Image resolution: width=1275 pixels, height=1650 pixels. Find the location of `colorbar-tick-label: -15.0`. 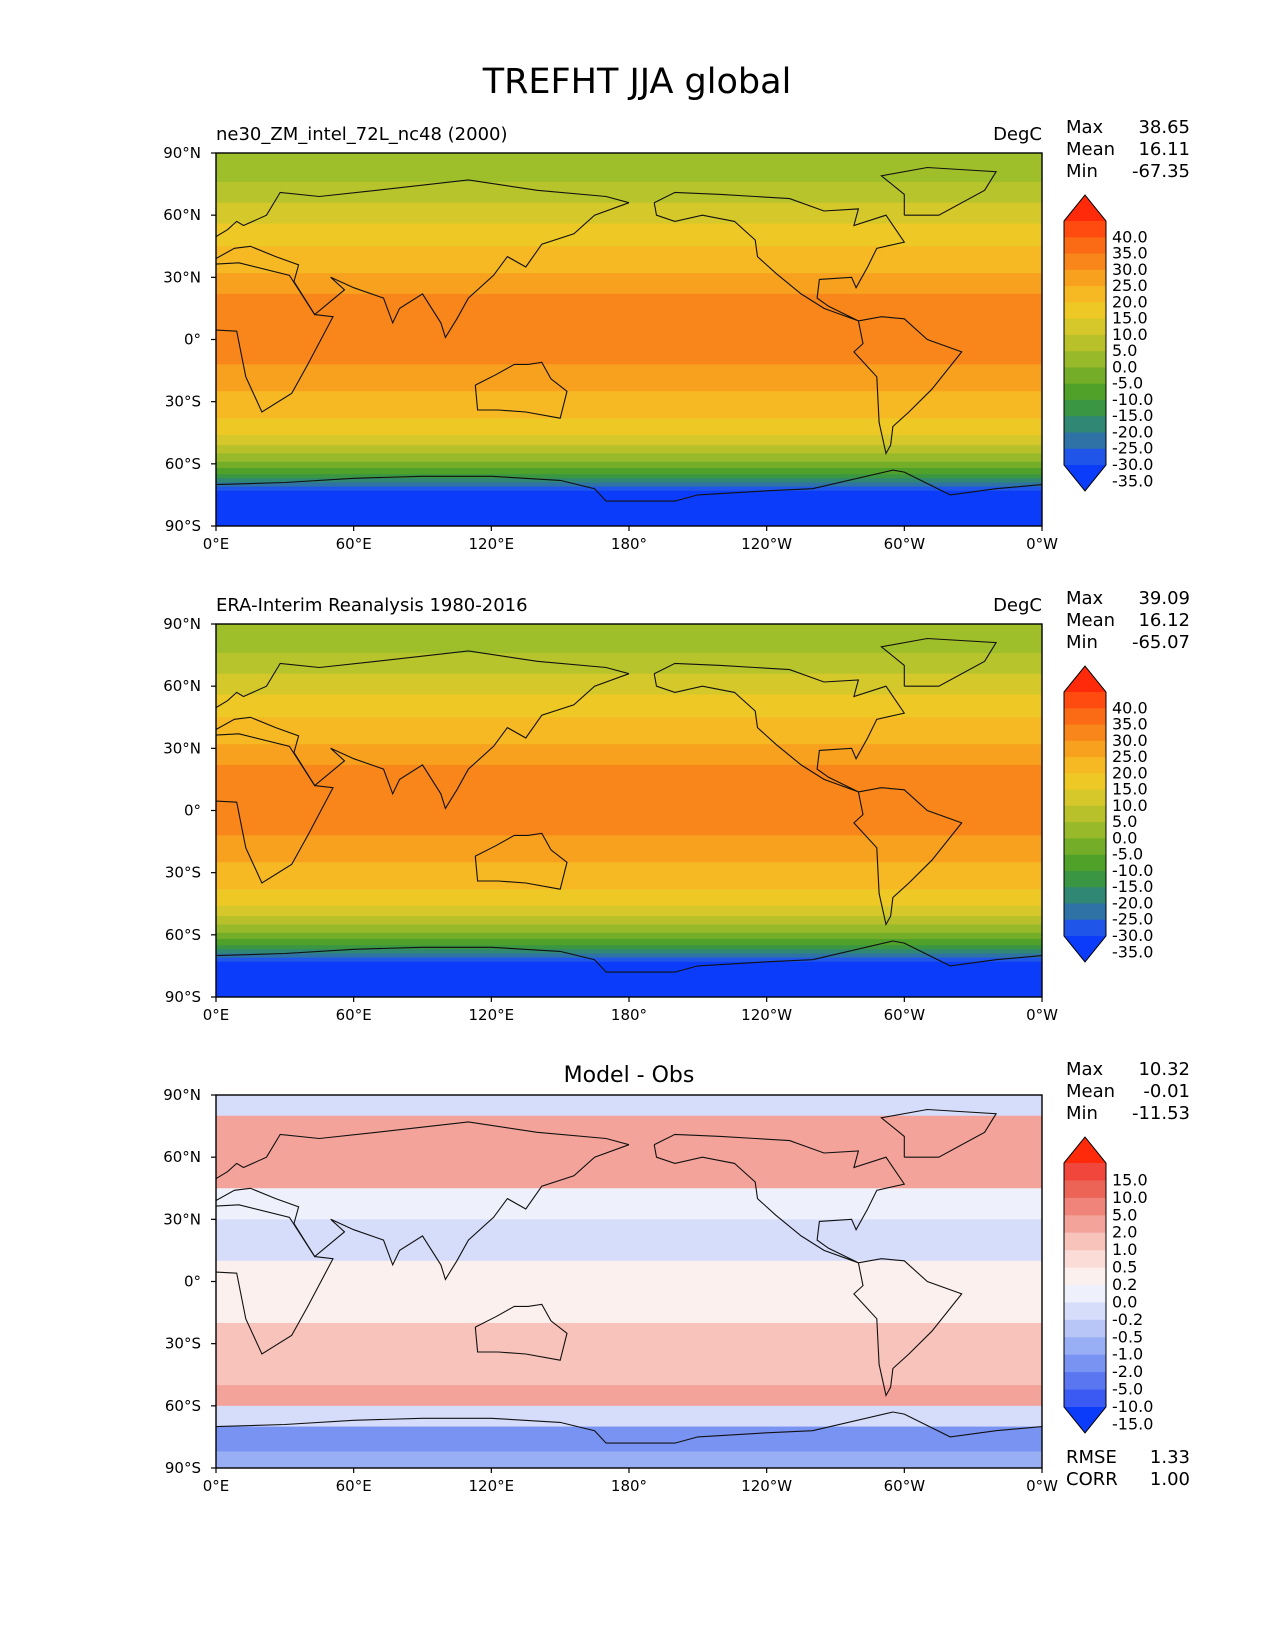

colorbar-tick-label: -15.0 is located at coordinates (1132, 1423).